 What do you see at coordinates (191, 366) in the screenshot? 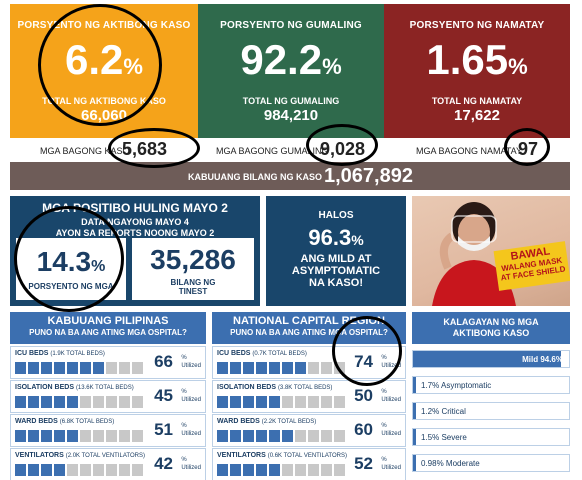
I see `ph-utilized-label: Utilized` at bounding box center [191, 366].